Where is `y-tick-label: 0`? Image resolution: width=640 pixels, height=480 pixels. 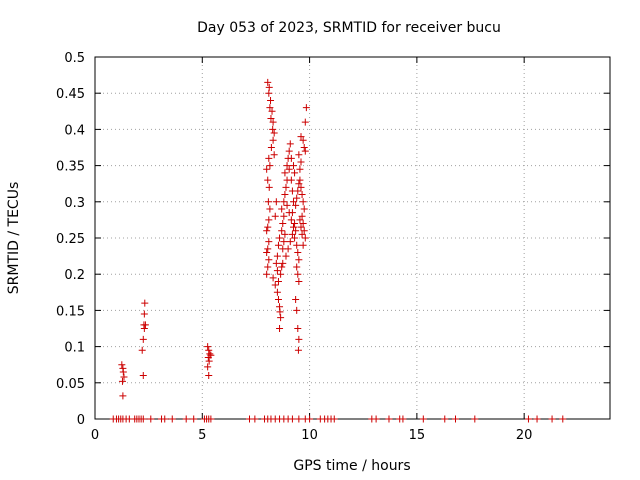
y-tick-label: 0 is located at coordinates (81, 420).